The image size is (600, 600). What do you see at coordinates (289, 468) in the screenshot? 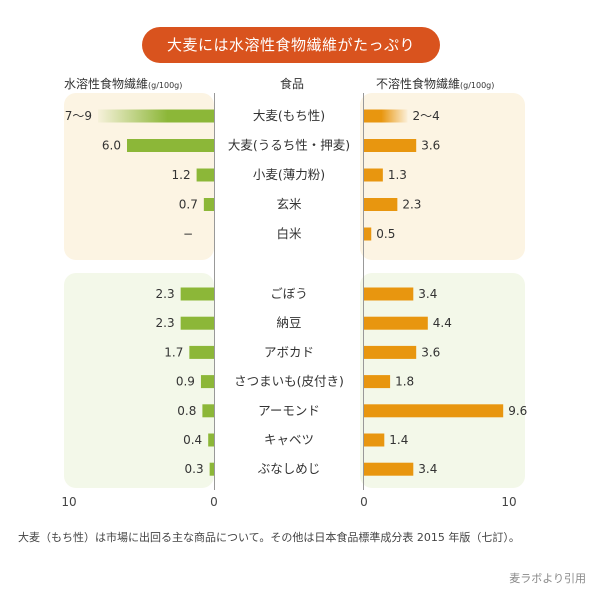
I see `food-label-1-6: ぶなしめじ` at bounding box center [289, 468].